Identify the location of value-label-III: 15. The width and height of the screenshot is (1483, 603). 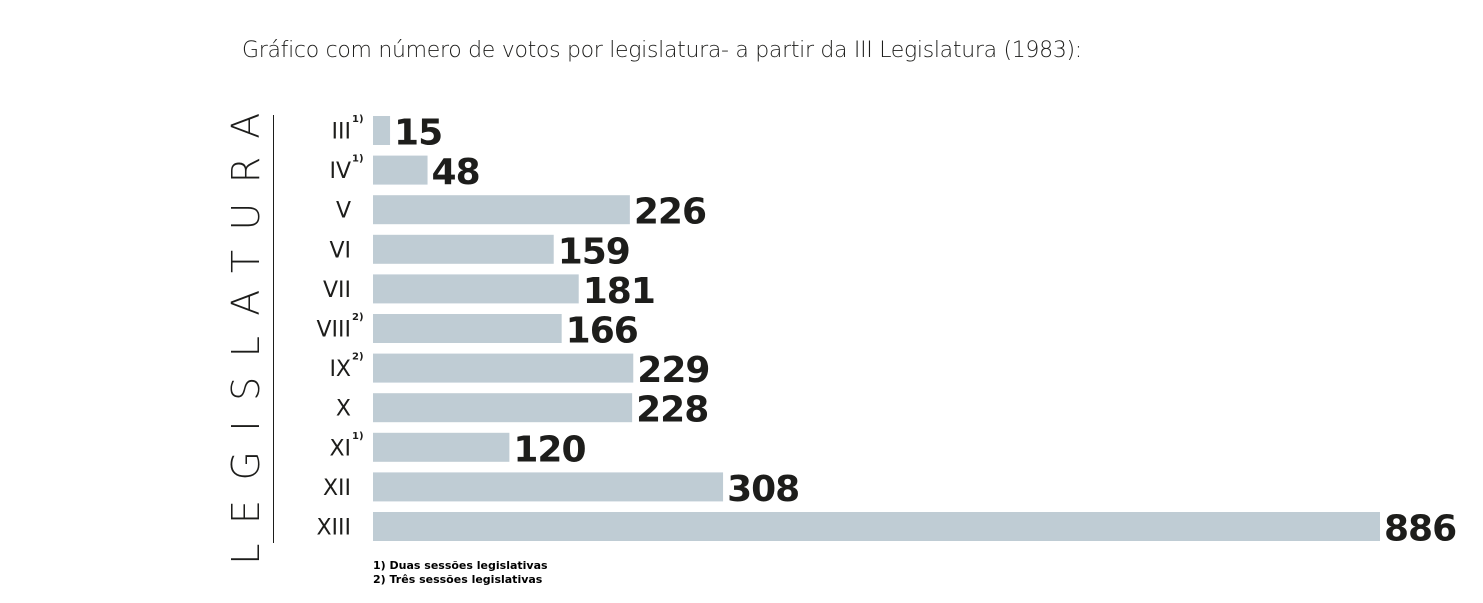
(418, 133).